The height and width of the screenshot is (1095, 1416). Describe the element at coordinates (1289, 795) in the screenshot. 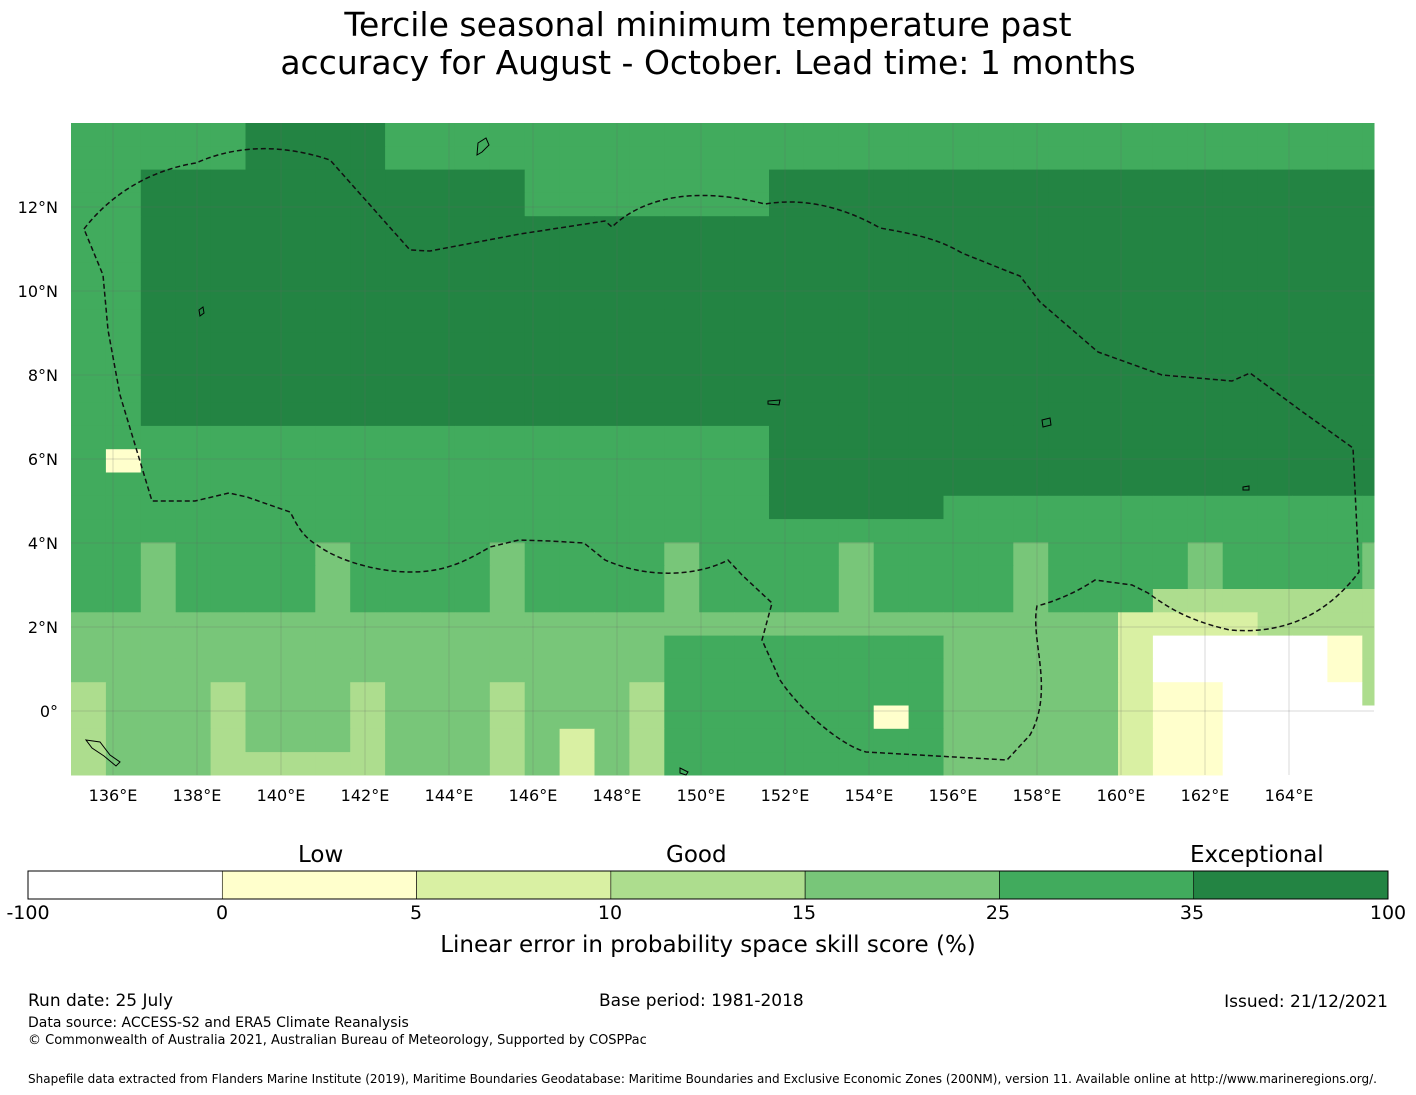

I see `lon-tick-label: 164°E` at that location.